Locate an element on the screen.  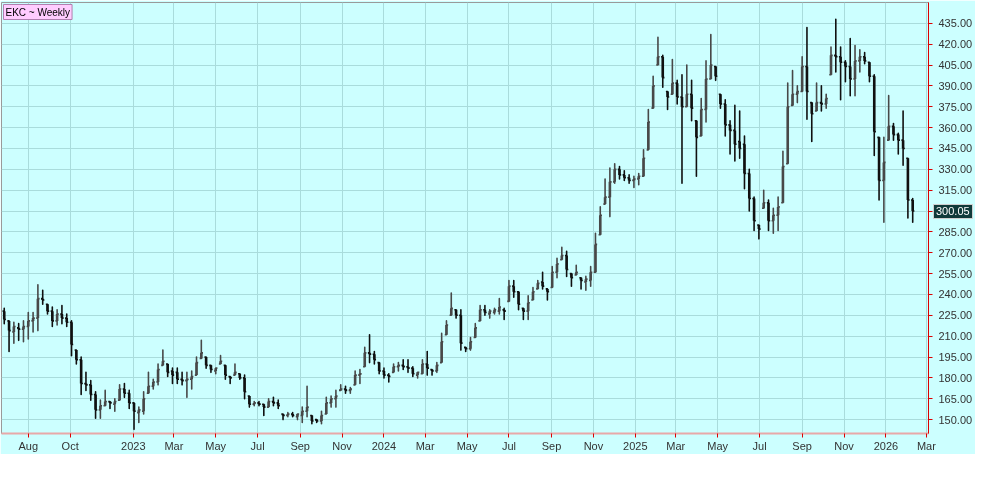
y-tick-label: 240.00 is located at coordinates (955, 294).